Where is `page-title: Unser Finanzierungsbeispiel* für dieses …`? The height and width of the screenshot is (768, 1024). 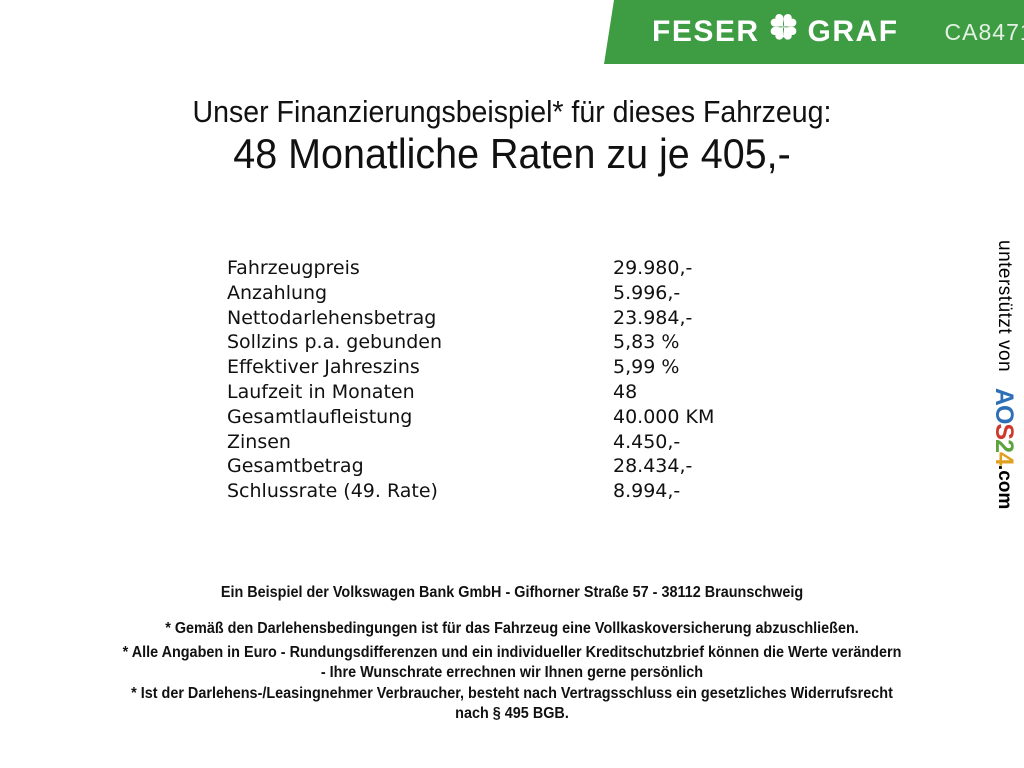 page-title: Unser Finanzierungsbeispiel* für dieses … is located at coordinates (512, 111).